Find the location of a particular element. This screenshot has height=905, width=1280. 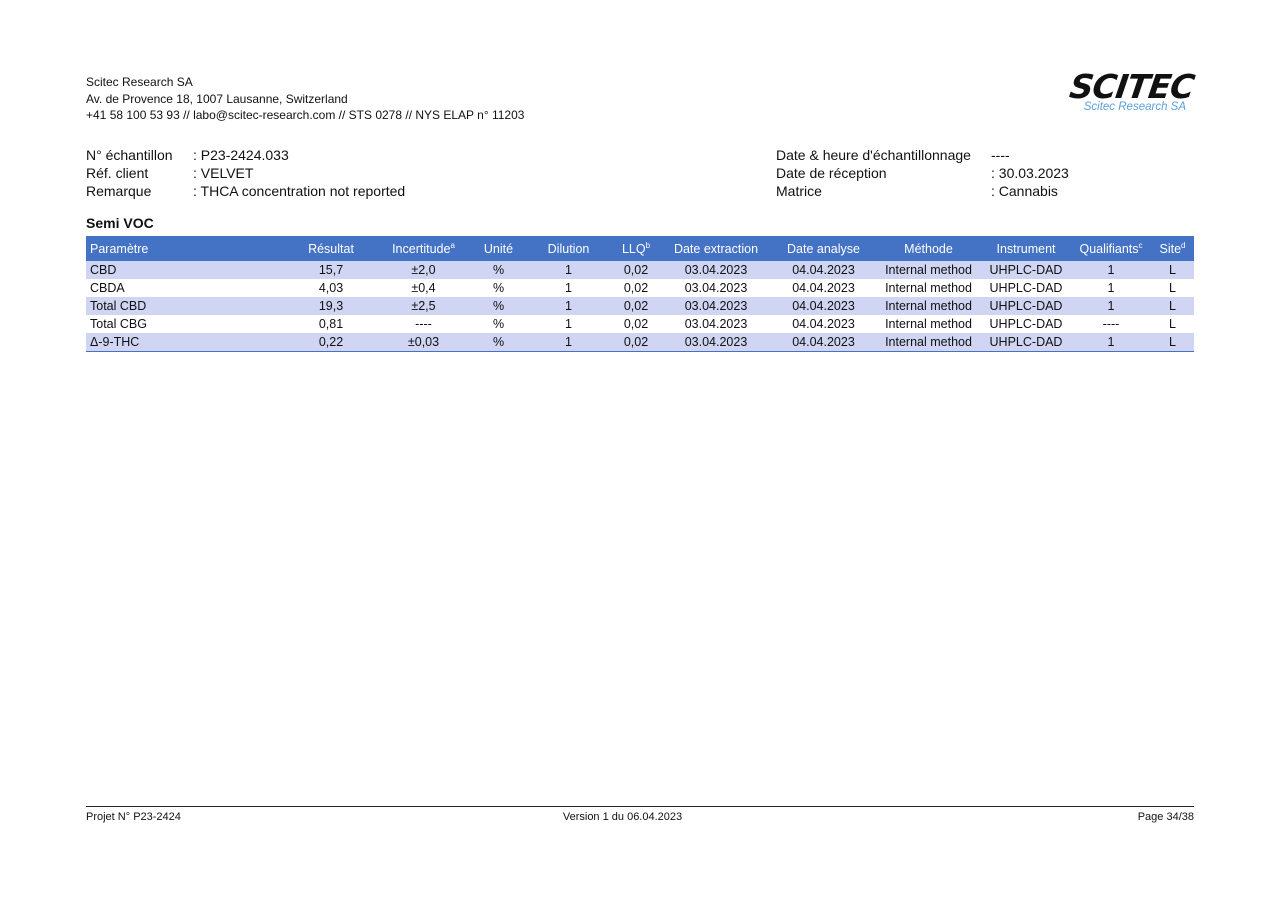

cell-qualifiants: ---- is located at coordinates (1111, 324).